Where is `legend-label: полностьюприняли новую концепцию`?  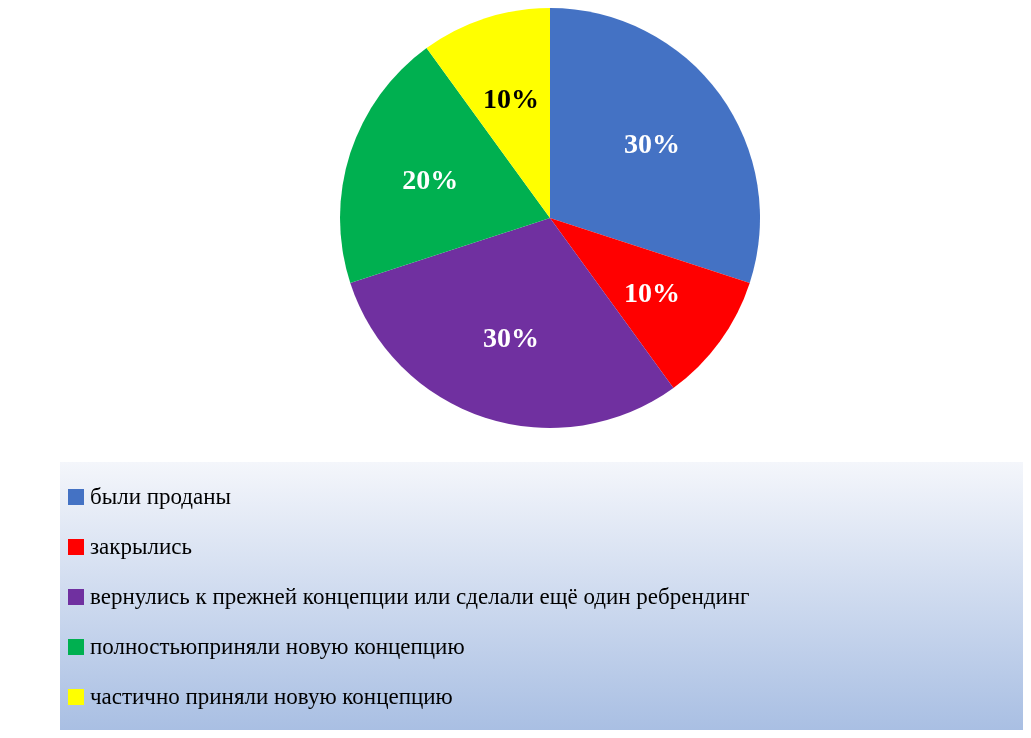 legend-label: полностьюприняли новую концепцию is located at coordinates (277, 647).